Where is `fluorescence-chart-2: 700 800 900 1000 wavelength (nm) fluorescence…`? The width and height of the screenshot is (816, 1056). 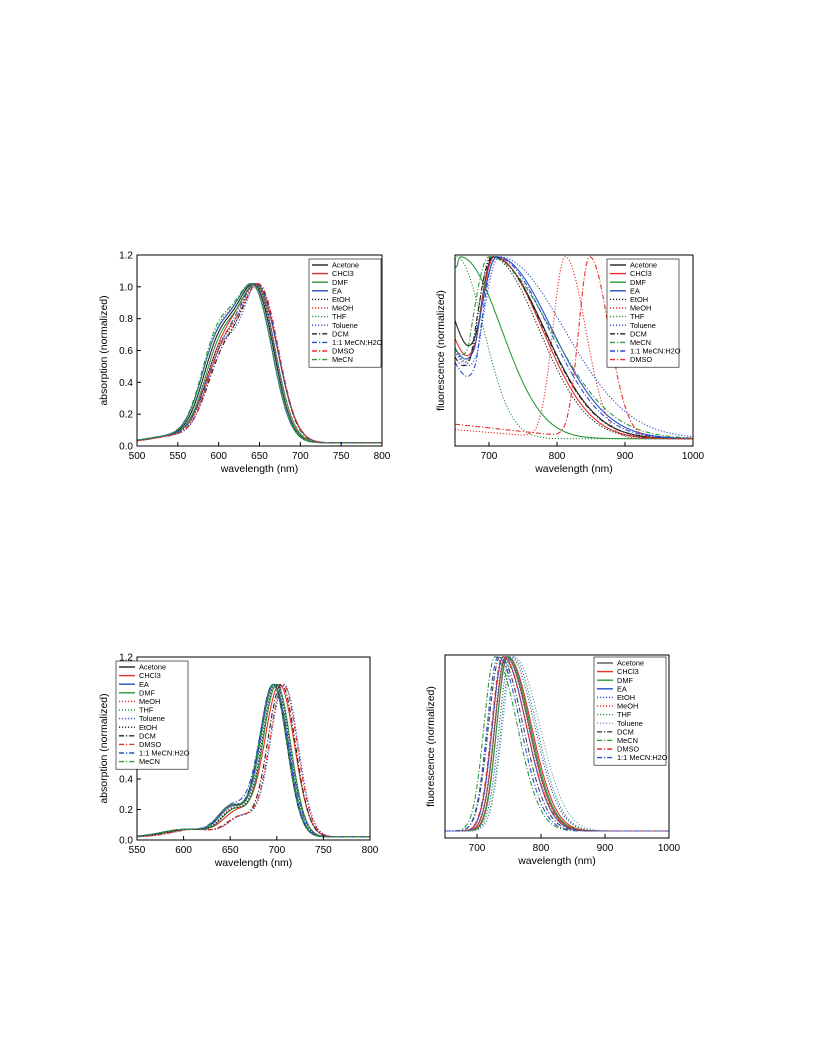
fluorescence-chart-2: 700 800 900 1000 wavelength (nm) fluorescence… is located at coordinates (553, 760).